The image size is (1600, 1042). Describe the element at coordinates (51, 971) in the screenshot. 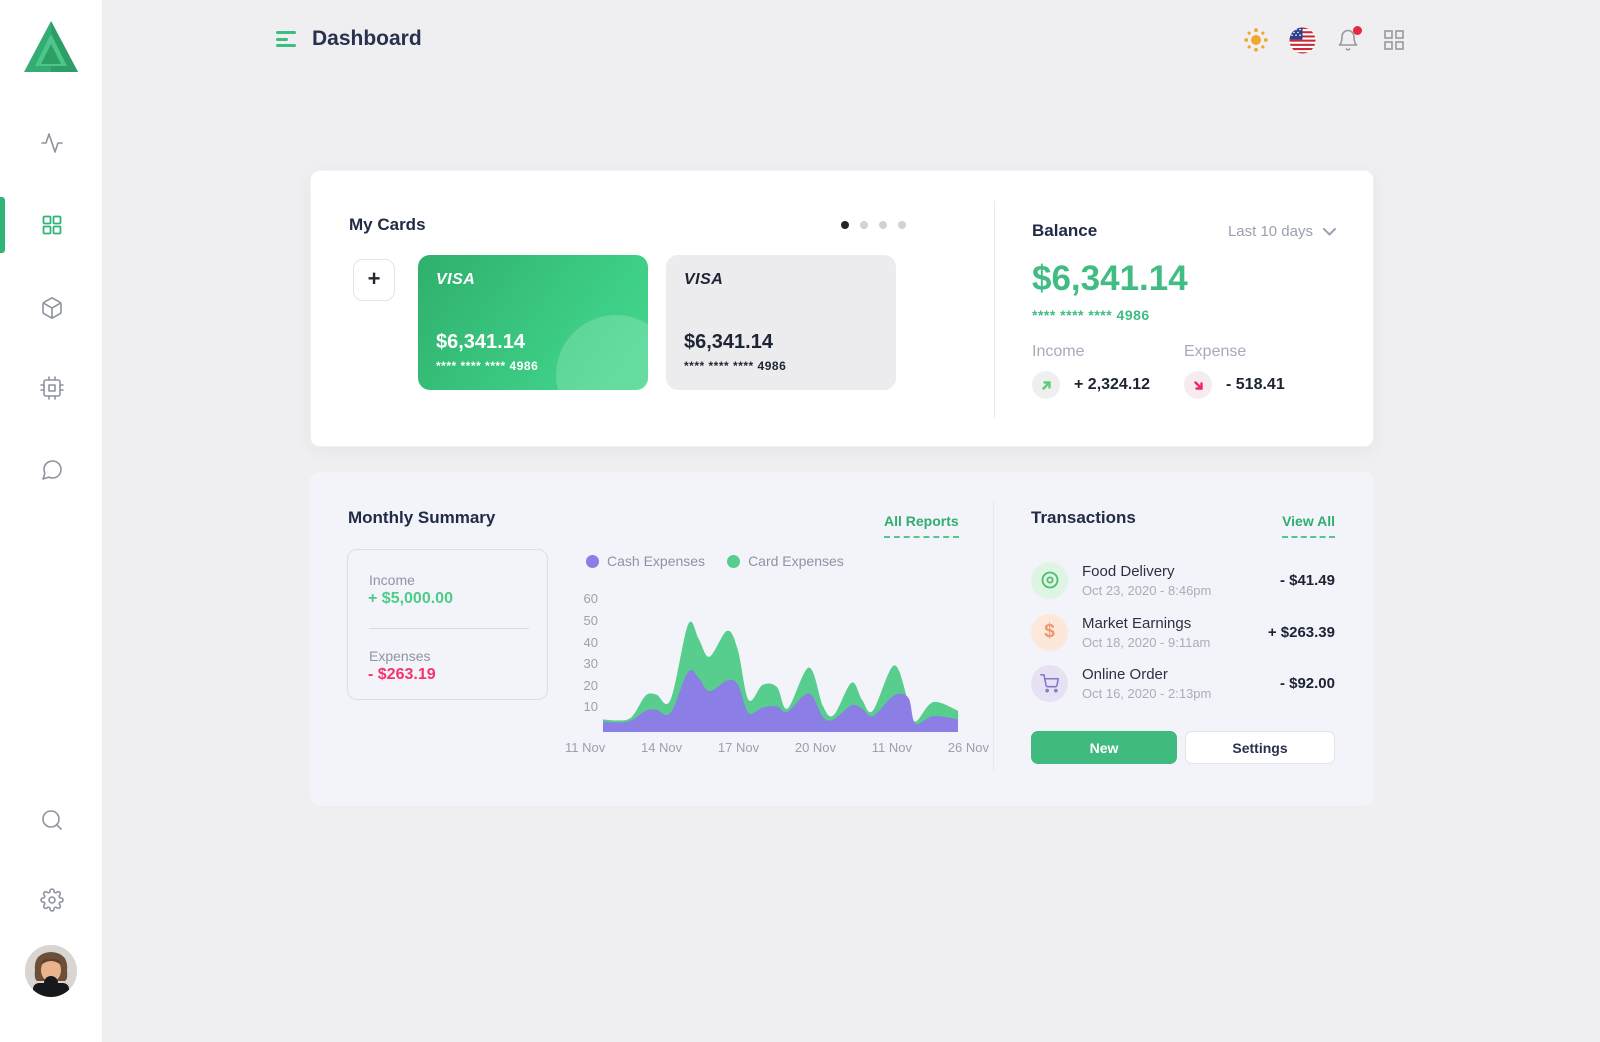

I see `user-avatar` at that location.